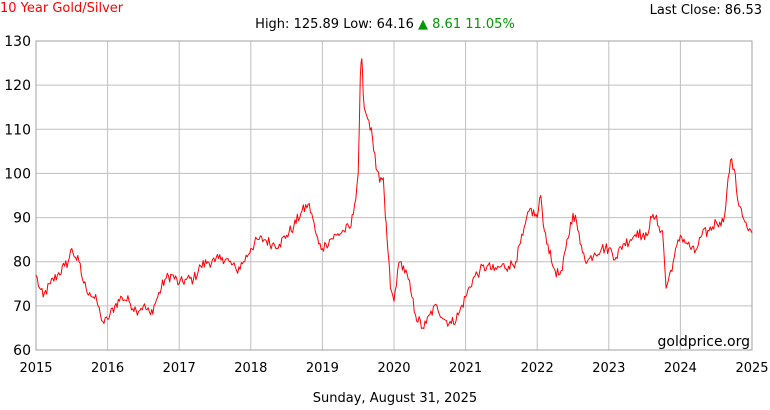 Image resolution: width=770 pixels, height=410 pixels. What do you see at coordinates (107, 368) in the screenshot?
I see `x-tick-label: 2016` at bounding box center [107, 368].